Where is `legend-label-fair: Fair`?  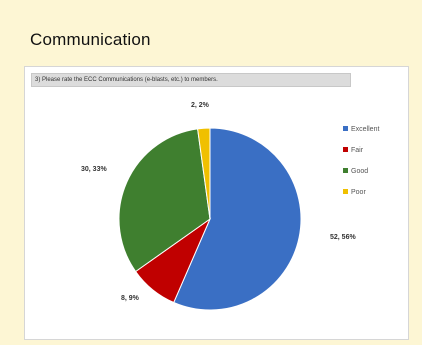 legend-label-fair: Fair is located at coordinates (357, 150).